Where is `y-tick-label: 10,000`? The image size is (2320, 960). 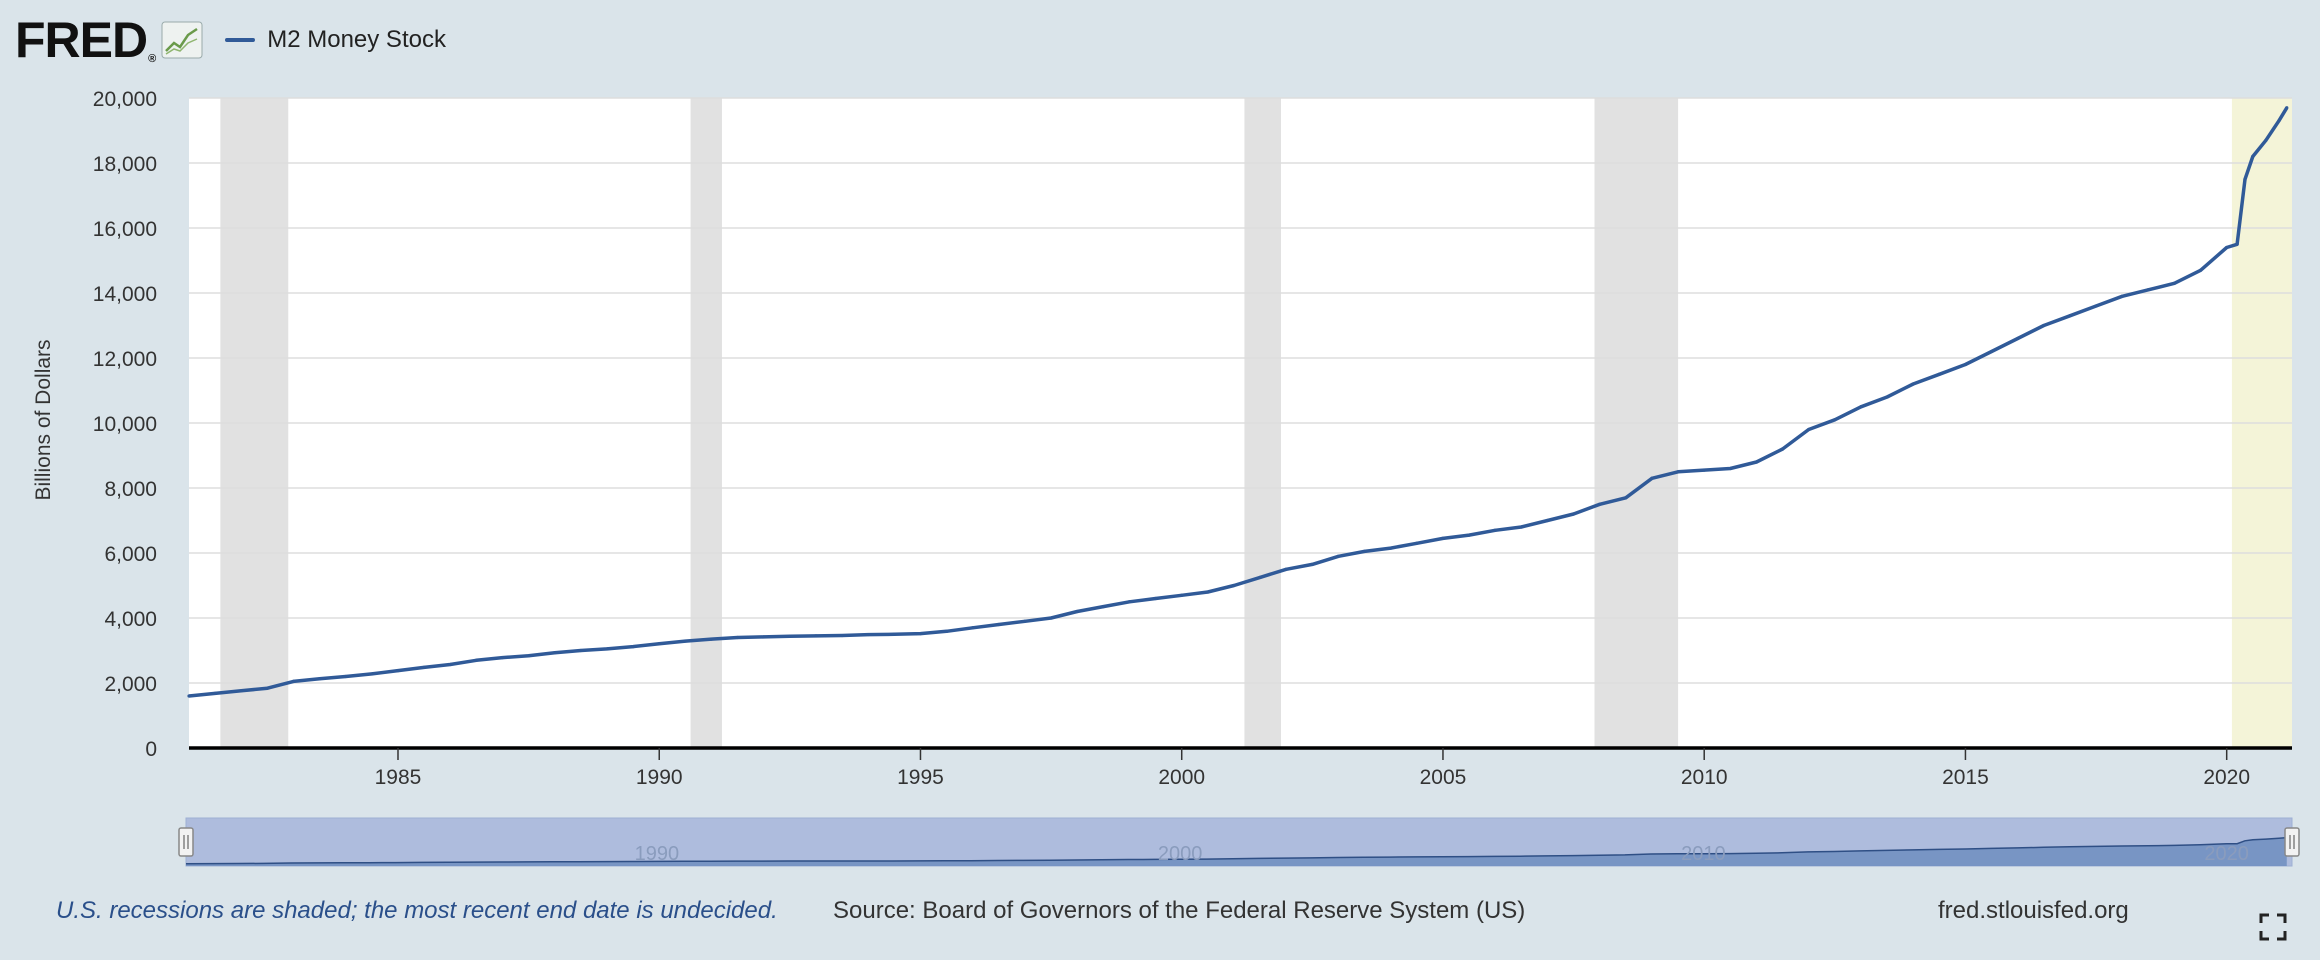
y-tick-label: 10,000 is located at coordinates (125, 424).